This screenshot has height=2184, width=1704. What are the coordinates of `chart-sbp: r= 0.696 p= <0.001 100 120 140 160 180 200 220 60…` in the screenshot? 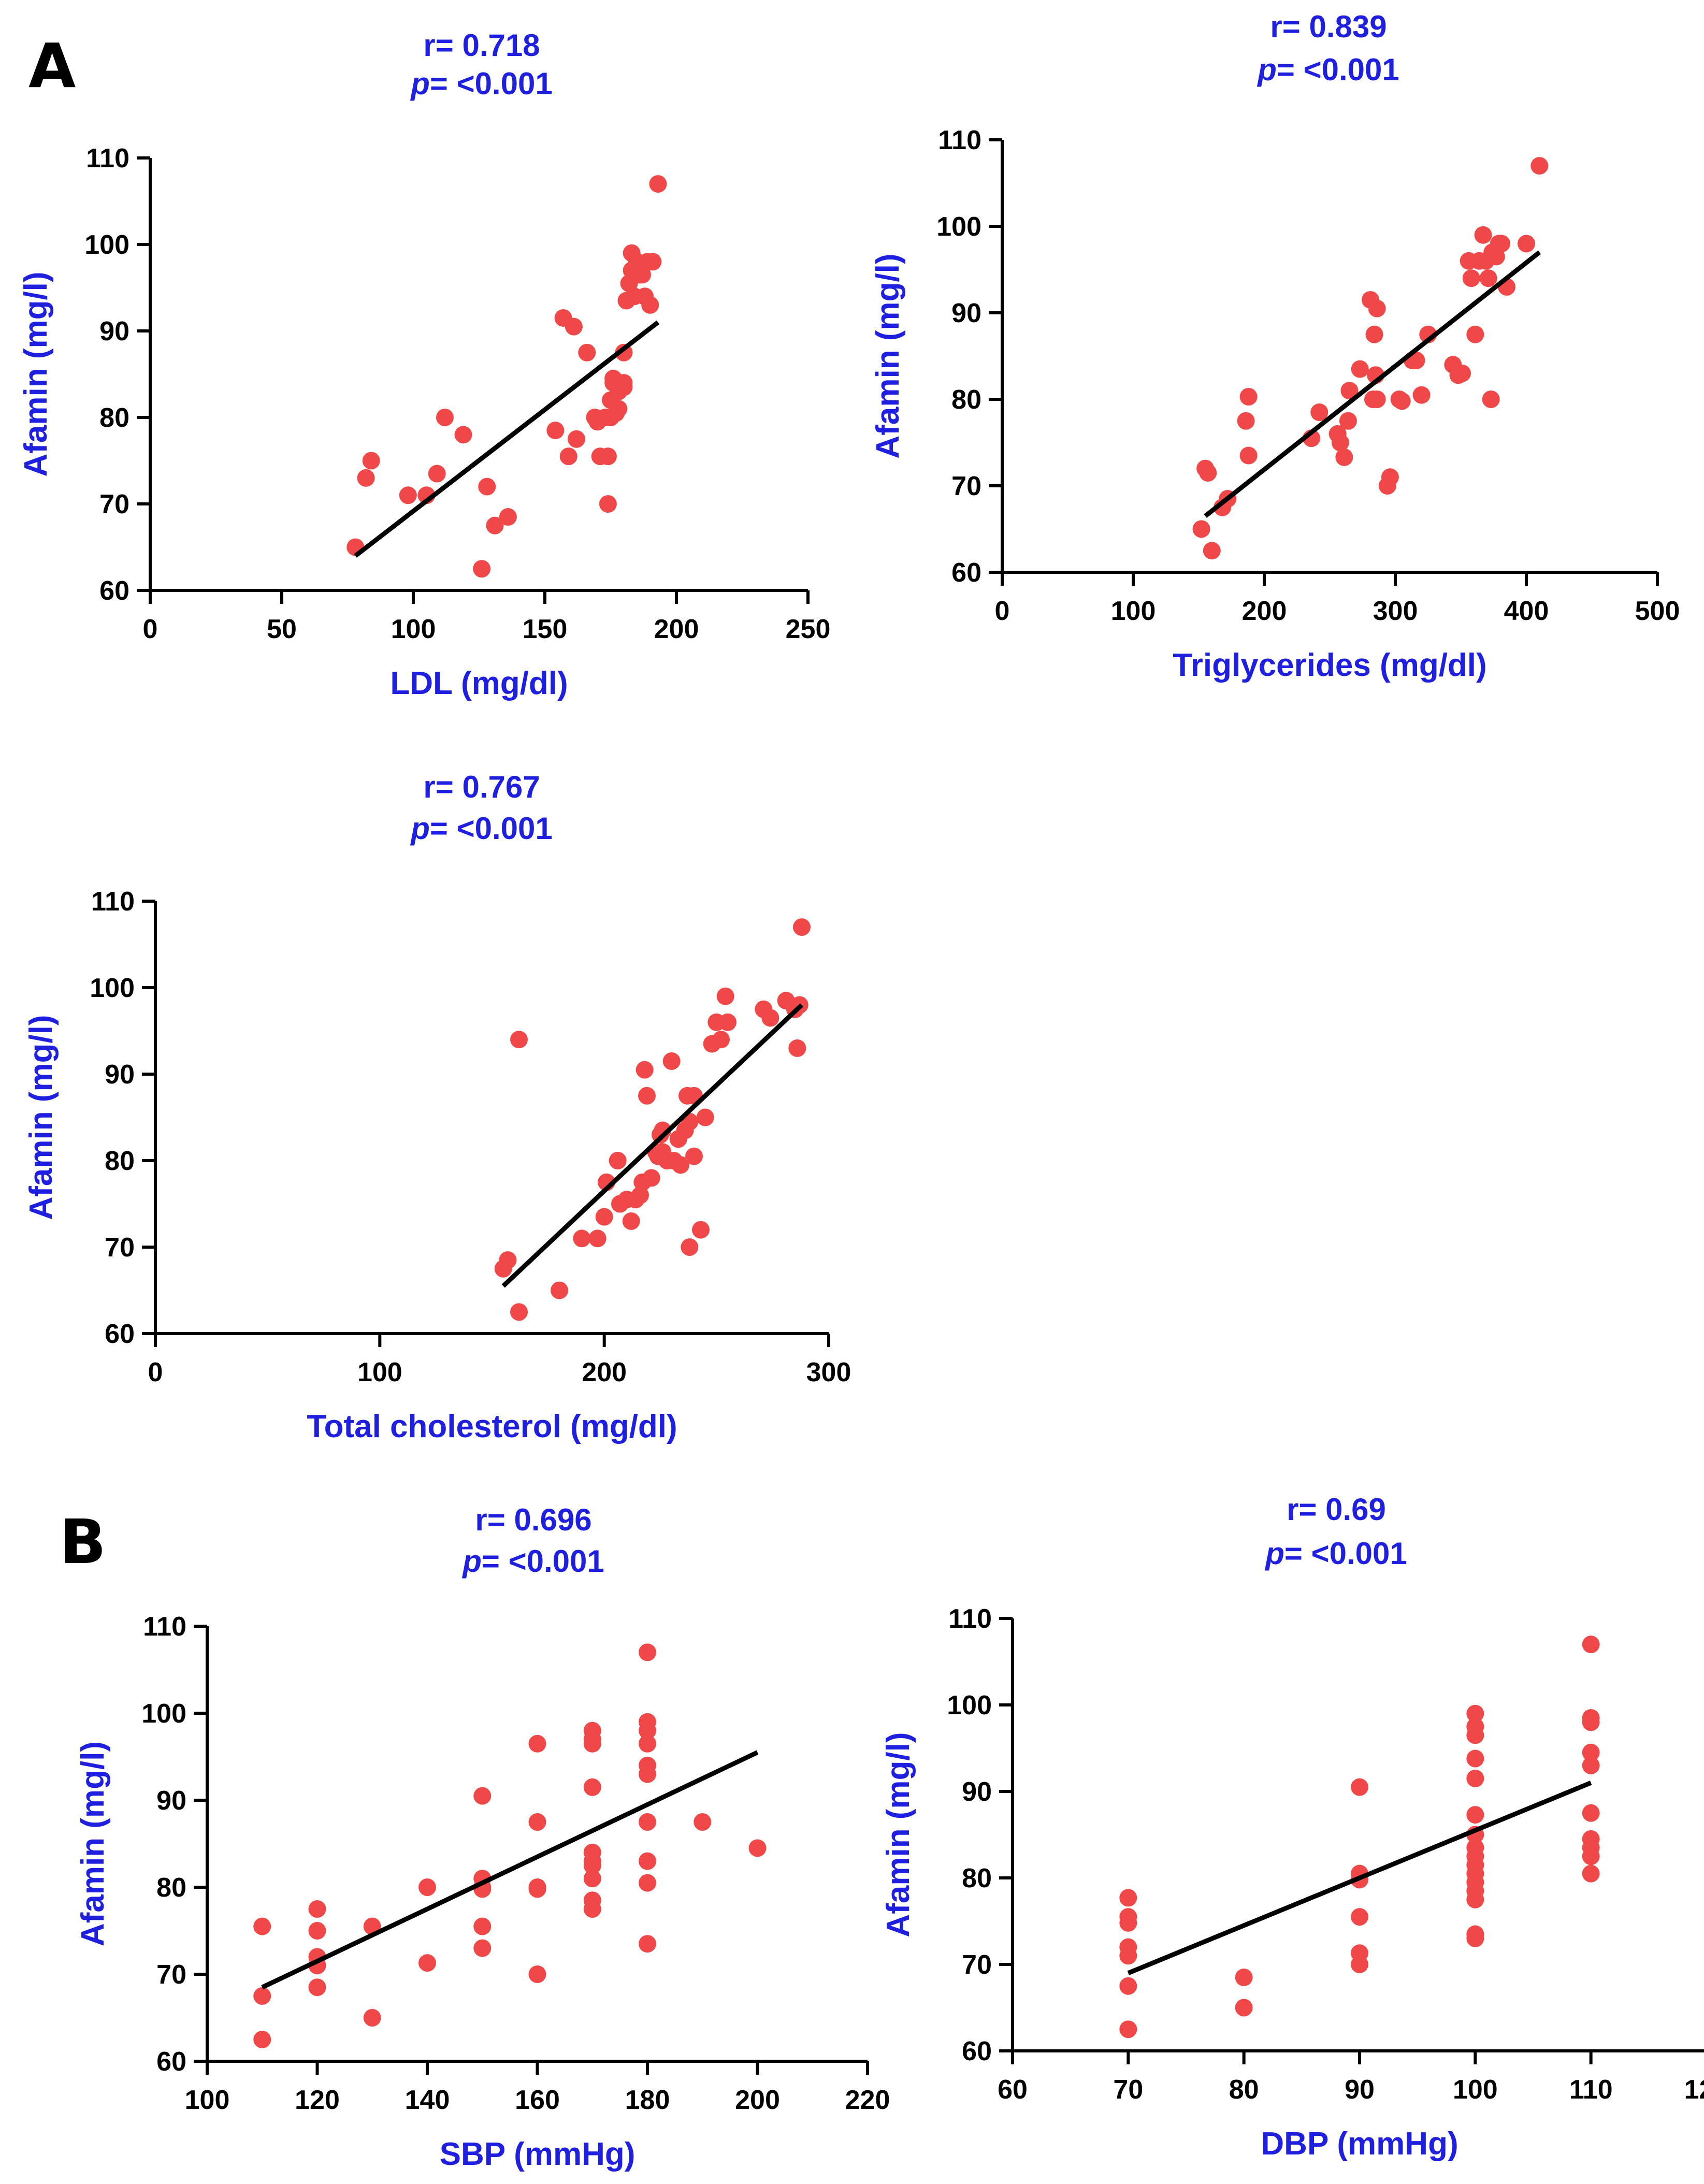 It's located at (483, 1837).